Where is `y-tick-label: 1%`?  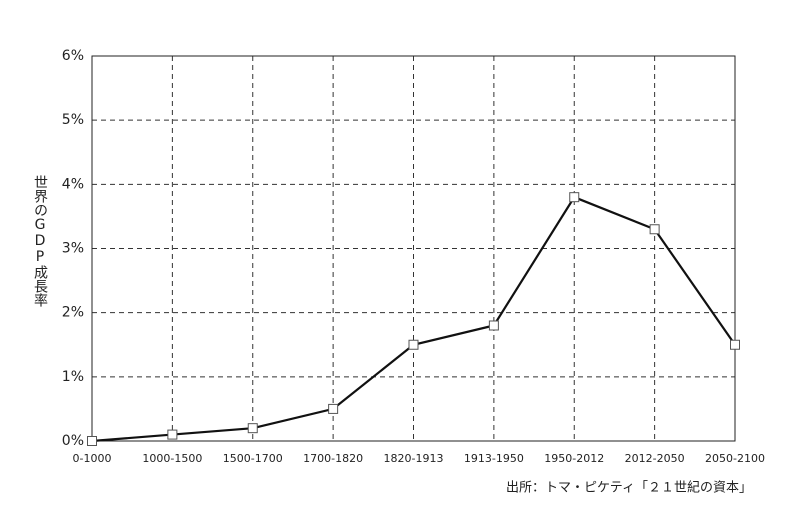
y-tick-label: 1% is located at coordinates (73, 377).